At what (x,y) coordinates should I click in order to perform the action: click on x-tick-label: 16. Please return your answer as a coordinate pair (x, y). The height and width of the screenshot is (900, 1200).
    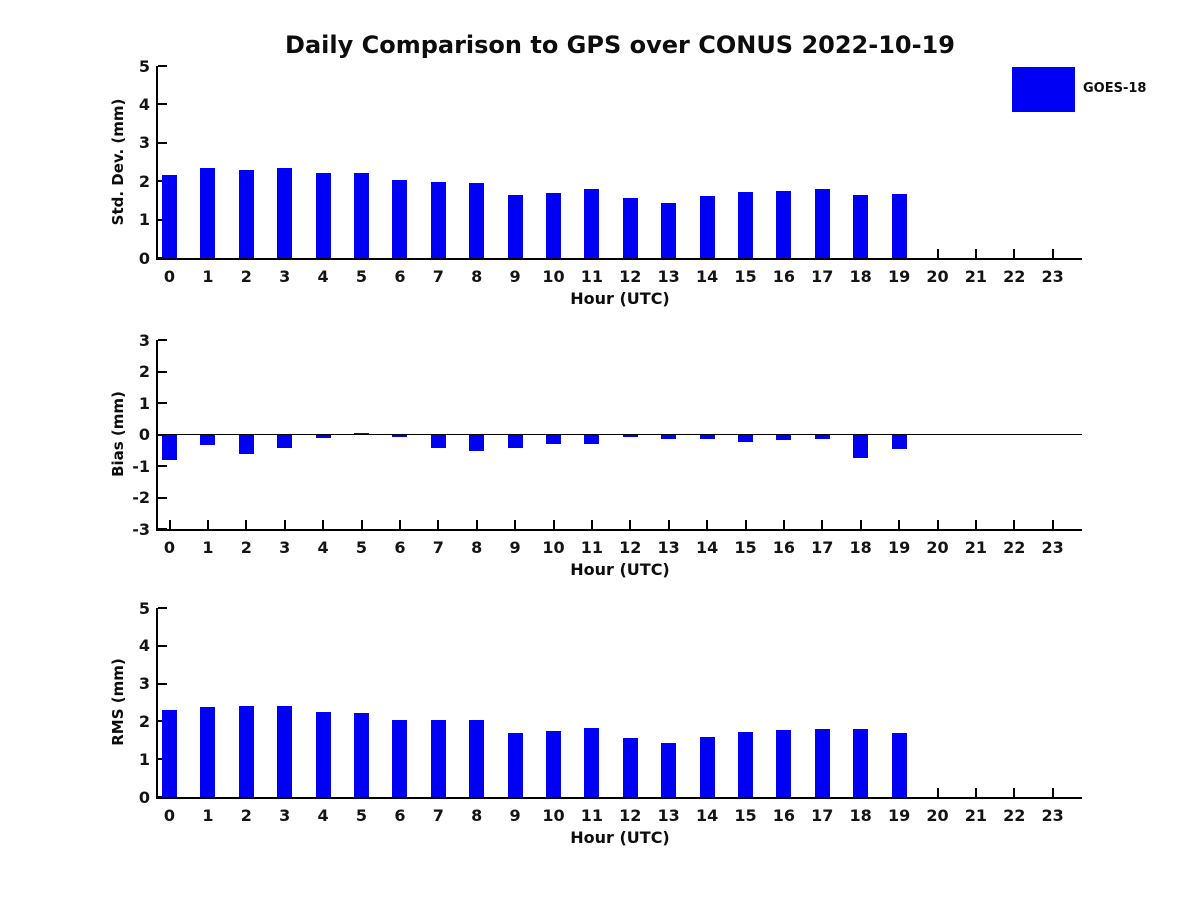
    Looking at the image, I should click on (784, 276).